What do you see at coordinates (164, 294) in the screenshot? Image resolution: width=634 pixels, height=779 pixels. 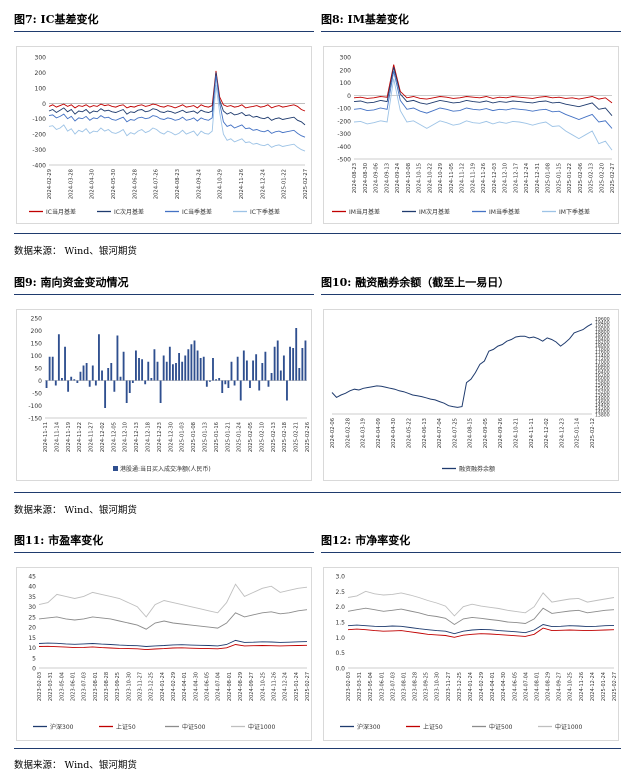 I see `fig9-rule` at bounding box center [164, 294].